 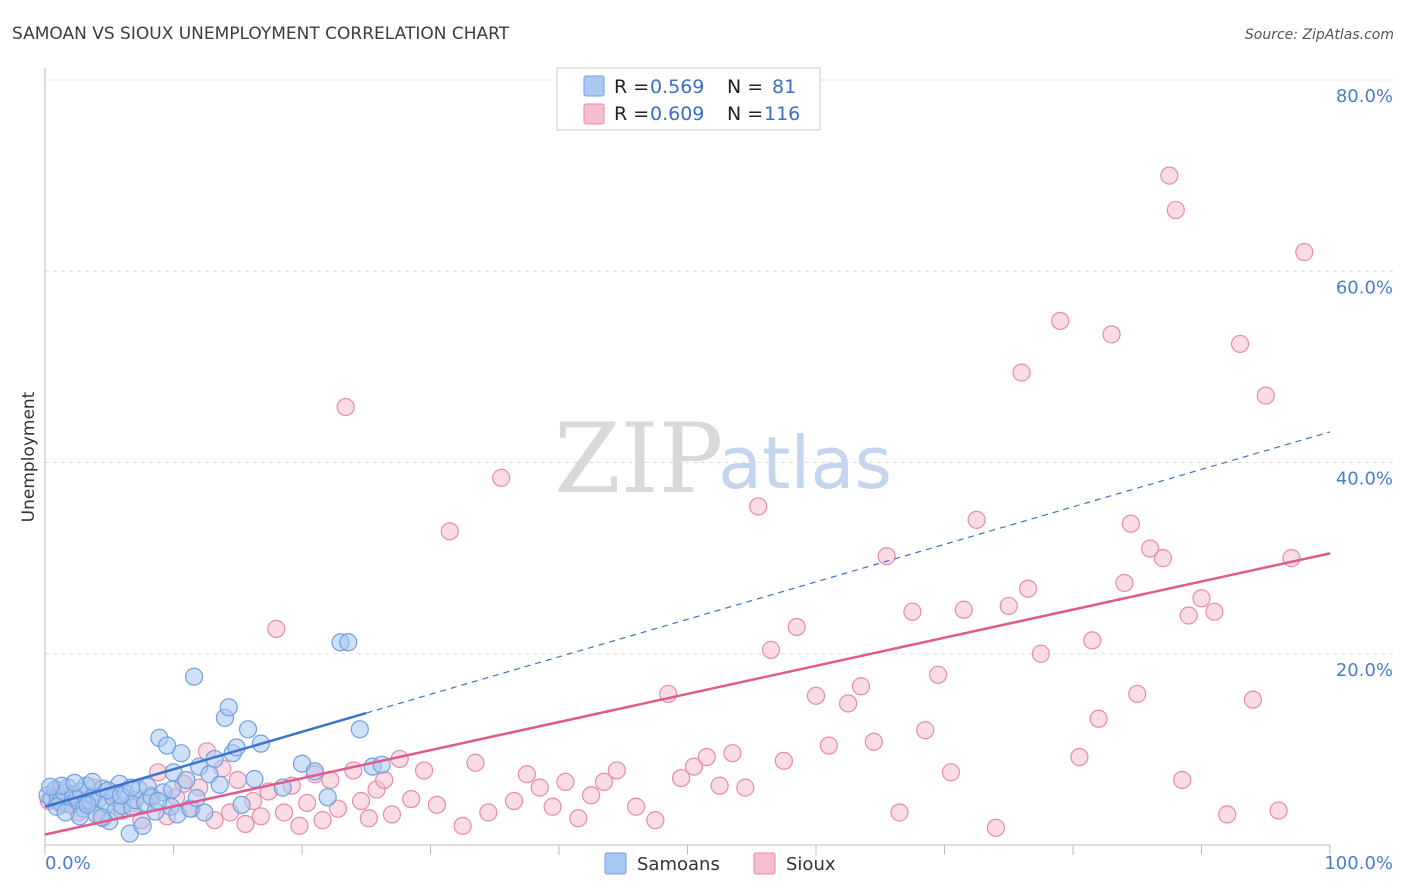 What do you see at coordinates (29, 456) in the screenshot?
I see `y-axis-label: Unemployment` at bounding box center [29, 456].